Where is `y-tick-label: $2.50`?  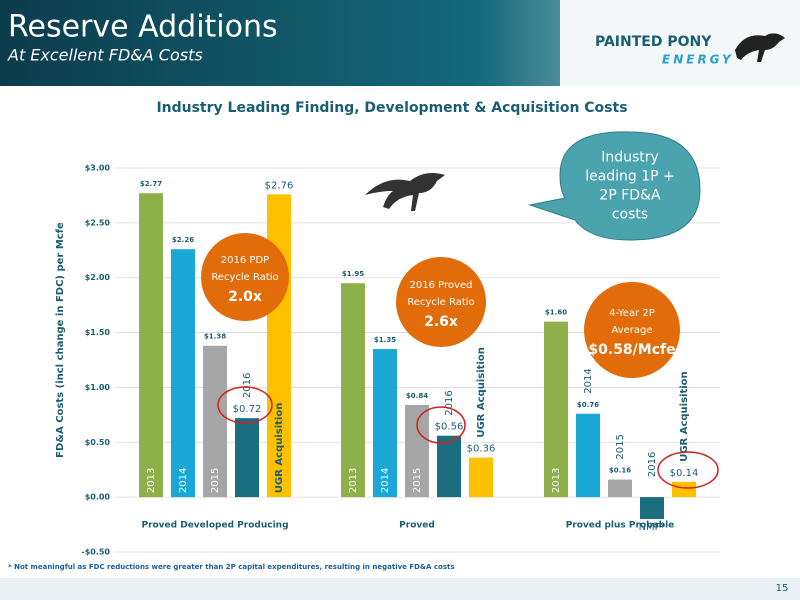 y-tick-label: $2.50 is located at coordinates (98, 222).